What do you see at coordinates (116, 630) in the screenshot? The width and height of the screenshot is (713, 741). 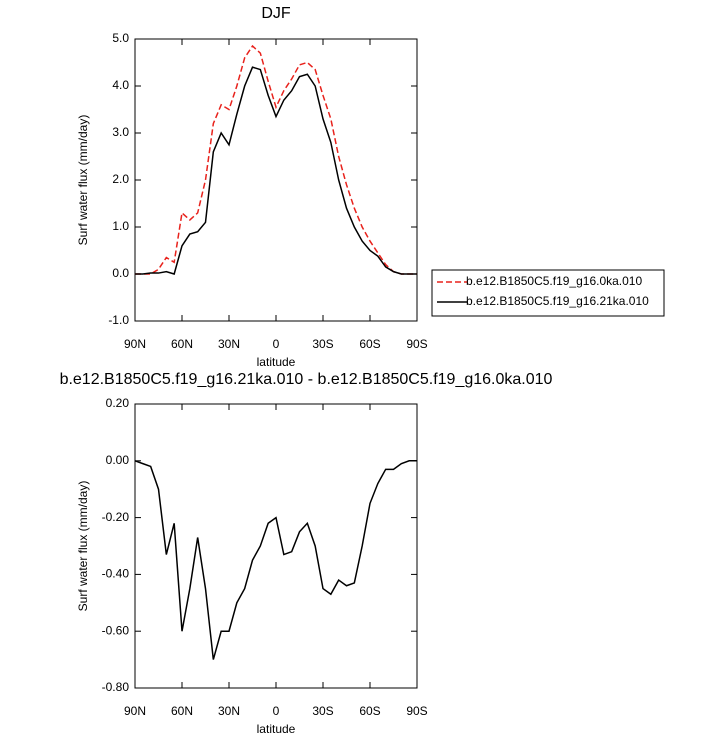 I see `y-tick-label: -0.60` at bounding box center [116, 630].